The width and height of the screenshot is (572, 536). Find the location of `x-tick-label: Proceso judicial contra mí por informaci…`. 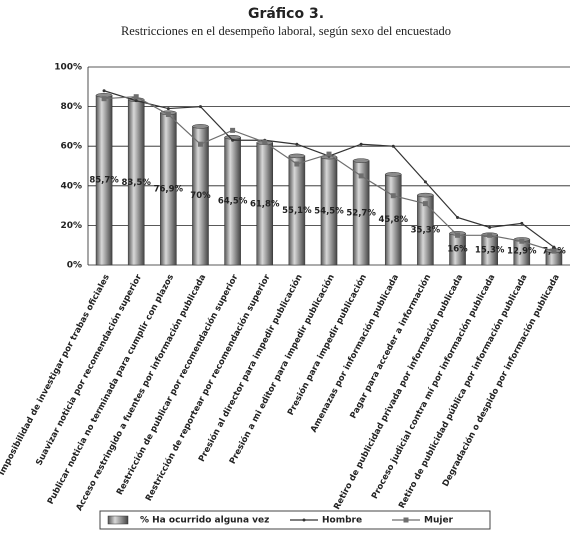

x-tick-label: Proceso judicial contra mí por informaci… is located at coordinates (433, 386).